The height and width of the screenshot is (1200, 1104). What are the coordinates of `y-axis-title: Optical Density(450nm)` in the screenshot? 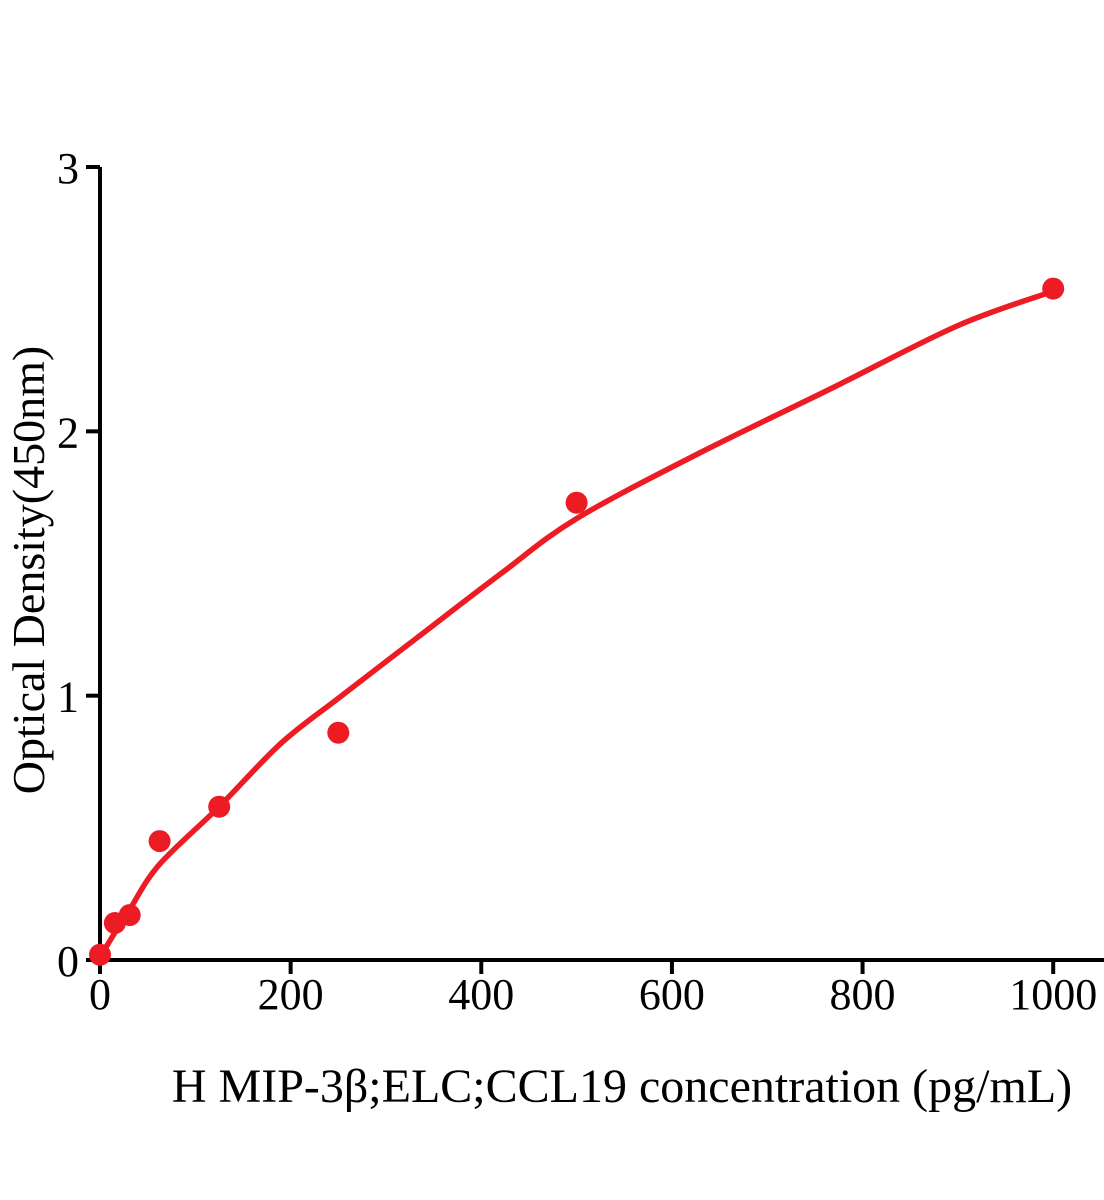 It's located at (28, 570).